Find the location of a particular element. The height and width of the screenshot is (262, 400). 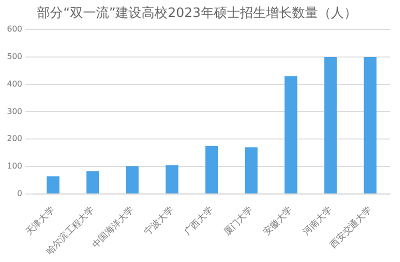

x-tick-label: 安徽大学 is located at coordinates (278, 221).